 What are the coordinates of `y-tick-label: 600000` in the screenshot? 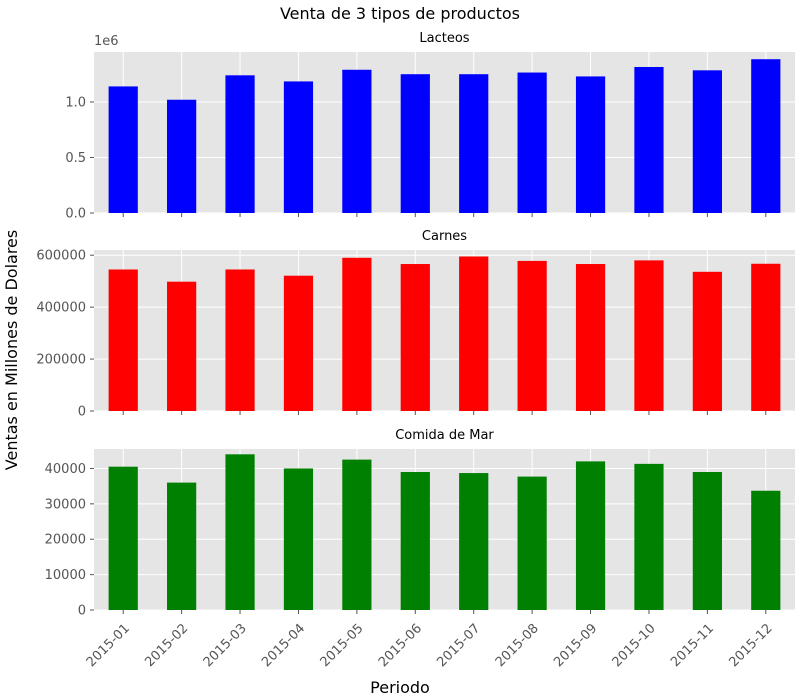 It's located at (61, 256).